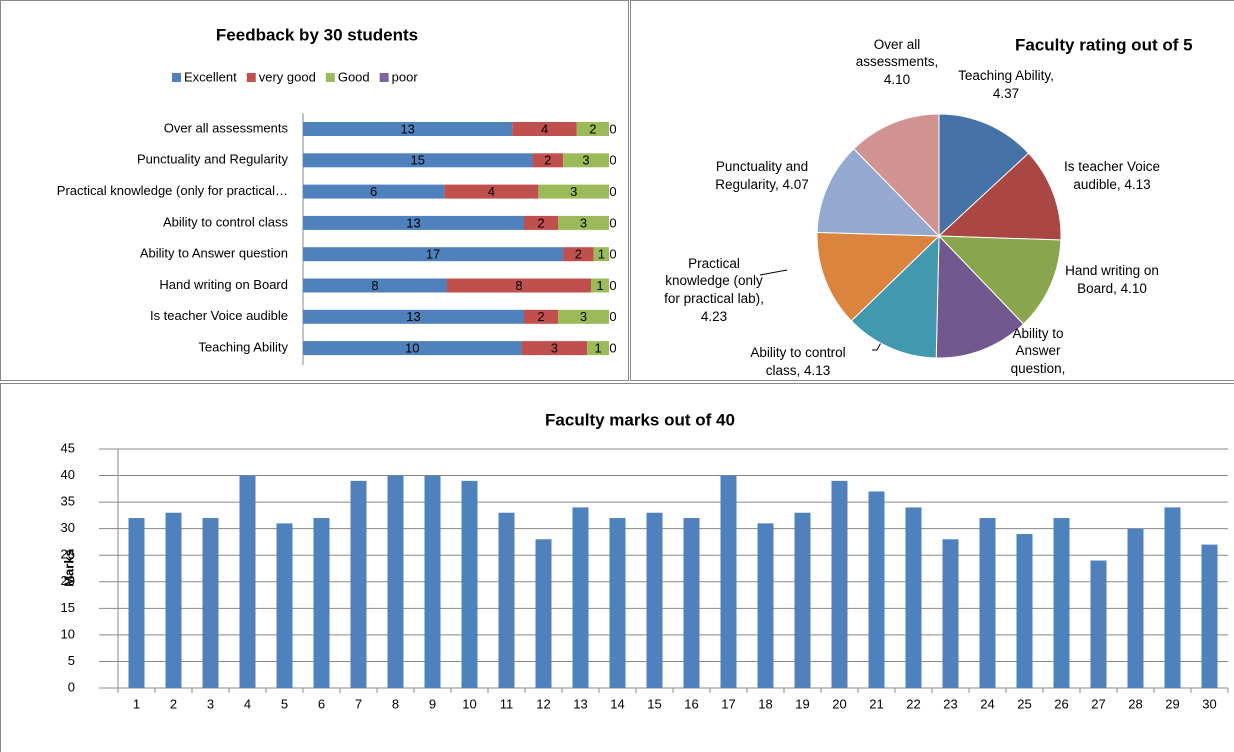  I want to click on slice-label-text: Teaching Ability 4.37, so click(1006, 85).